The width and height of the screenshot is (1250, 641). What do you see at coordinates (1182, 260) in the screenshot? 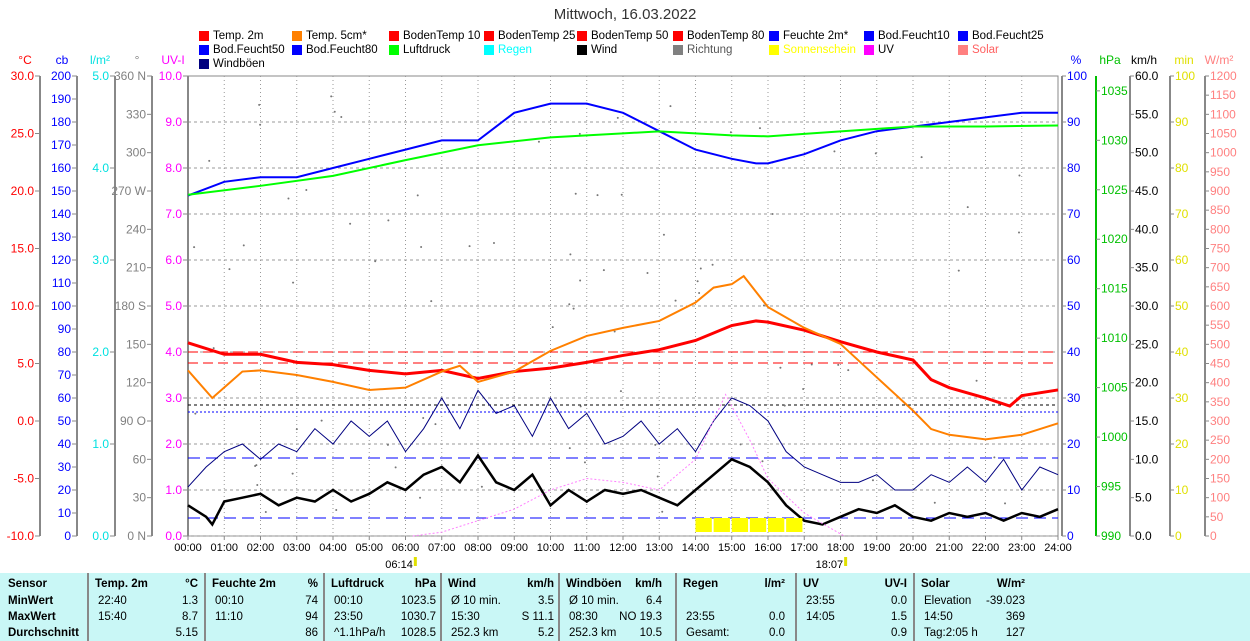
I see `axis-tick-label: 60` at bounding box center [1182, 260].